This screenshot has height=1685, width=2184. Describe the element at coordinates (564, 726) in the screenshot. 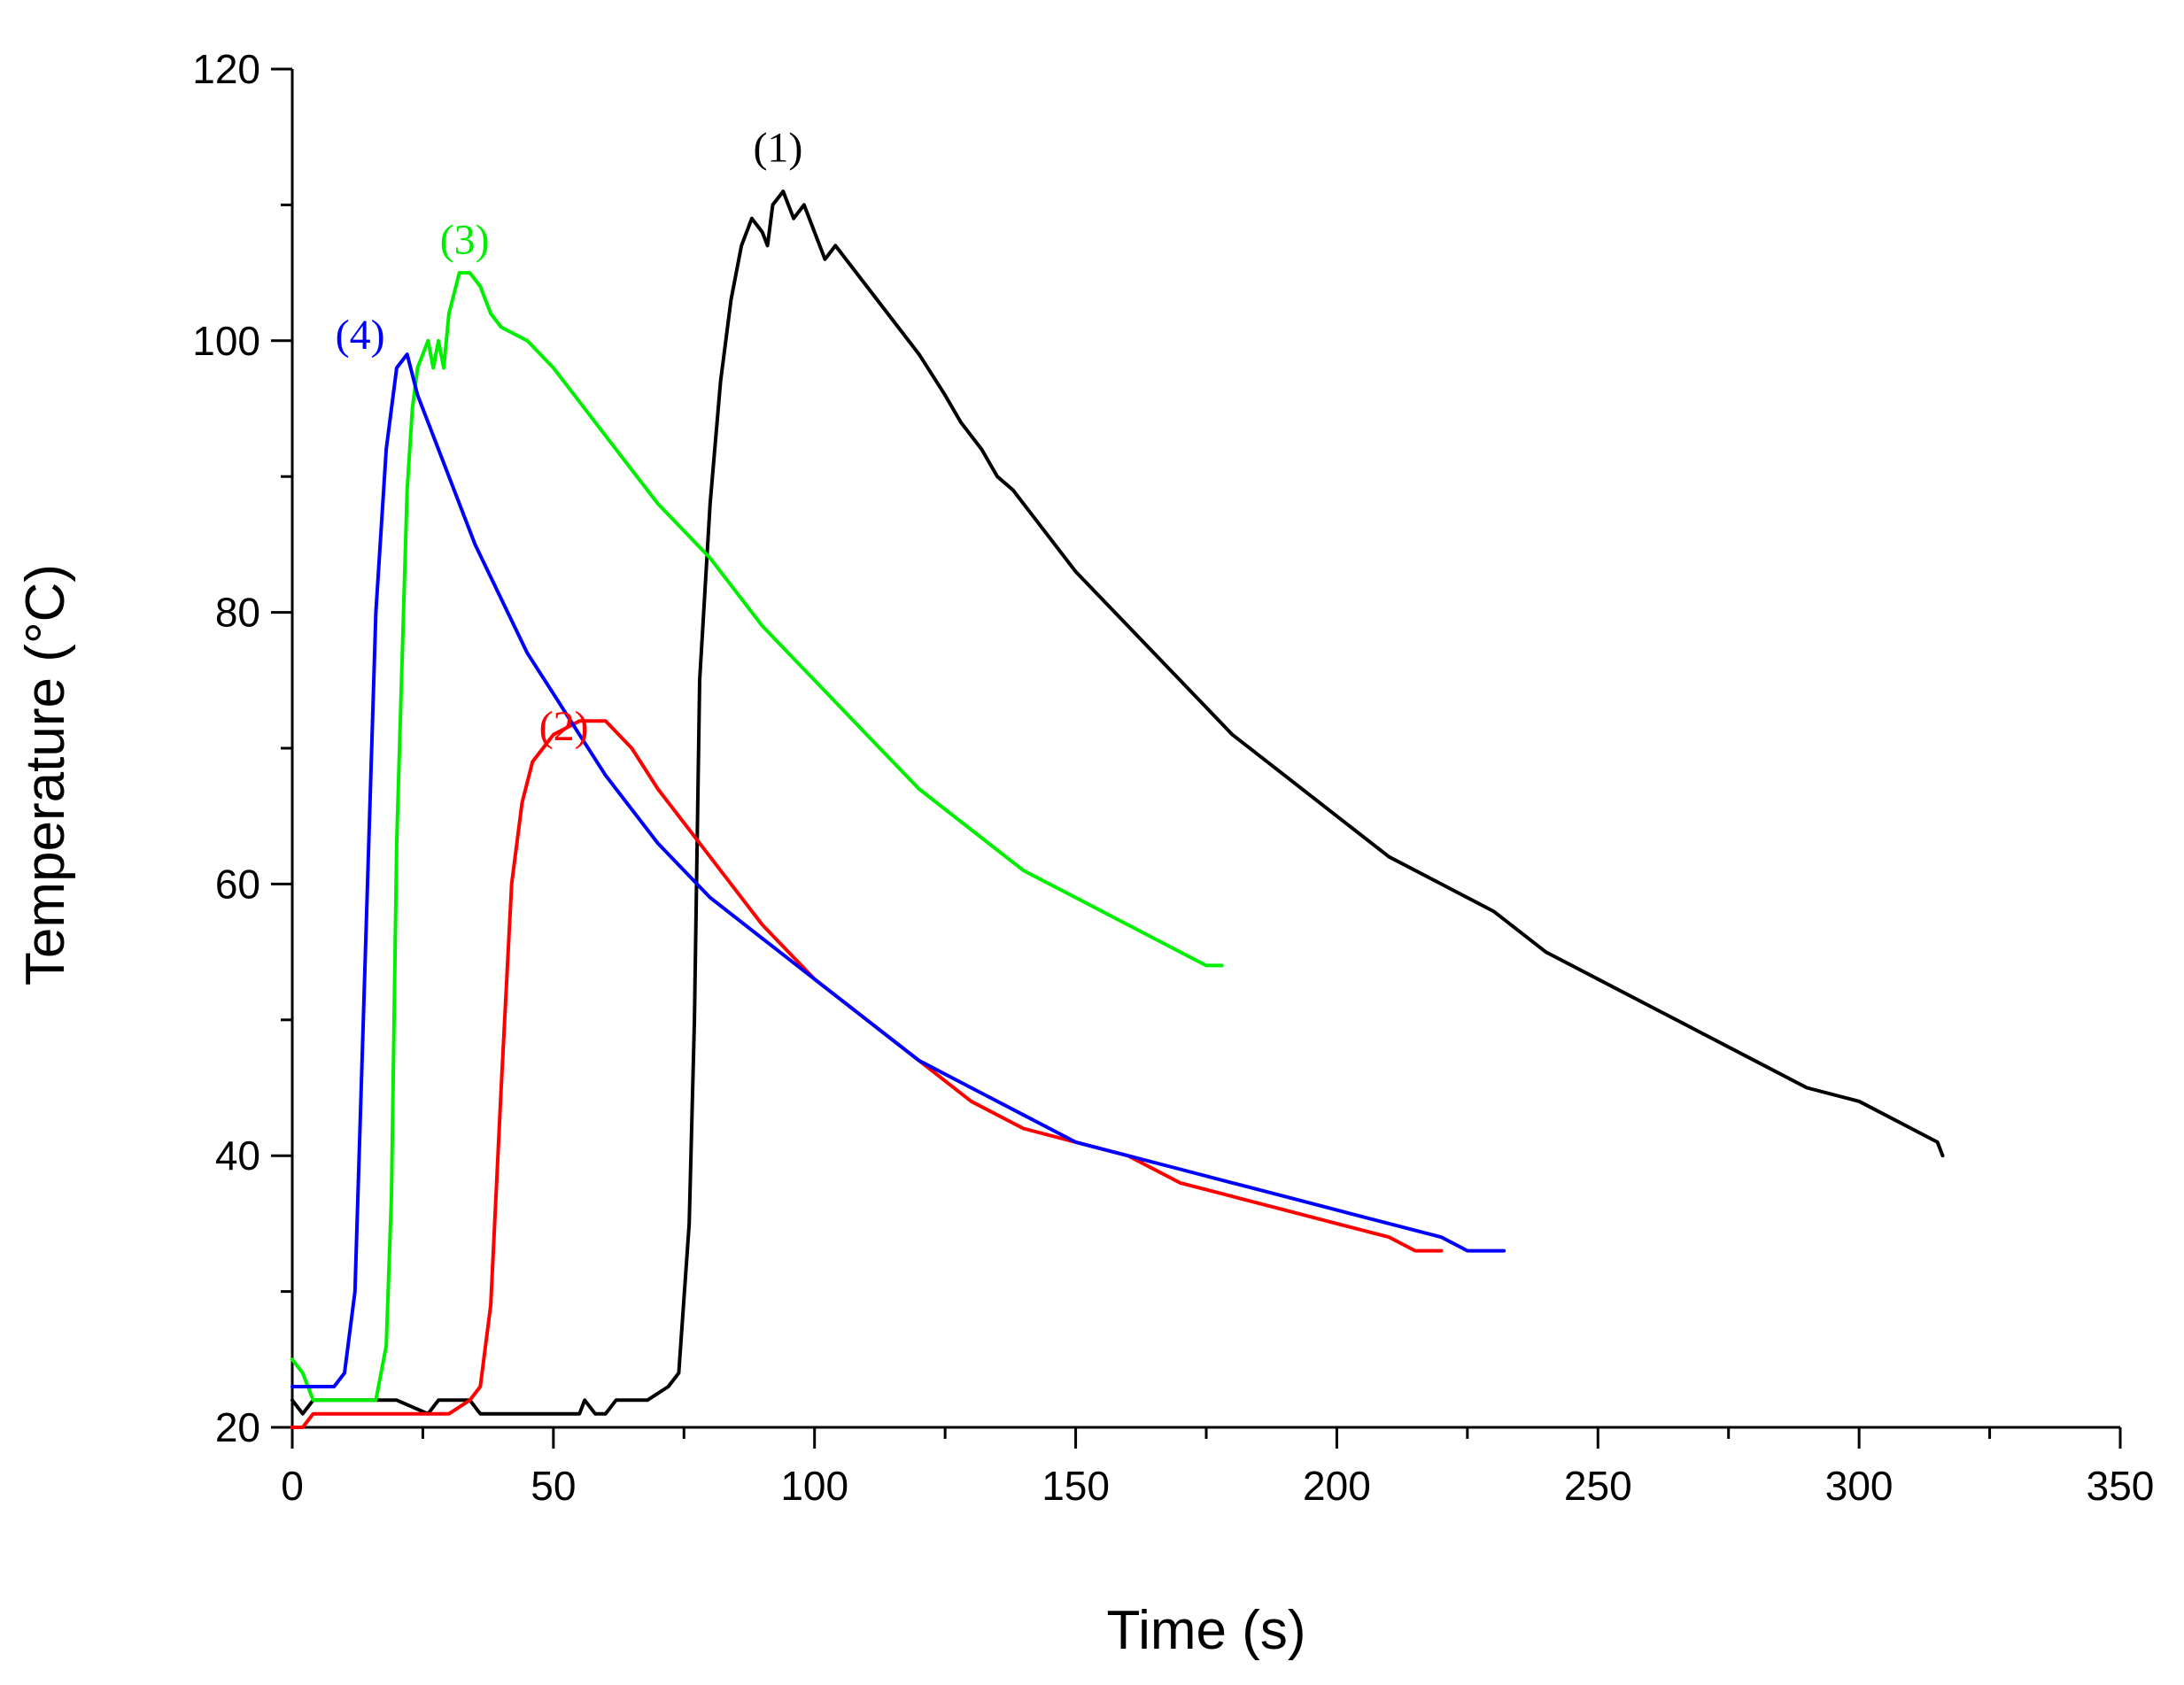

I see `series-label-2: (2)` at that location.